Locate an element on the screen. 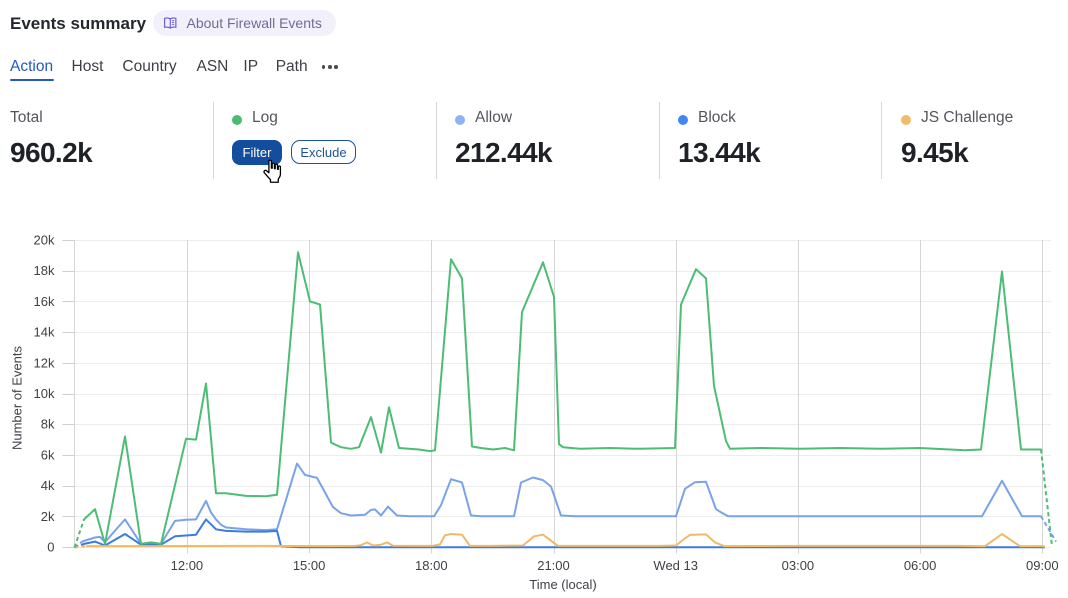 The height and width of the screenshot is (598, 1068). svg-text: 2k is located at coordinates (48, 516).